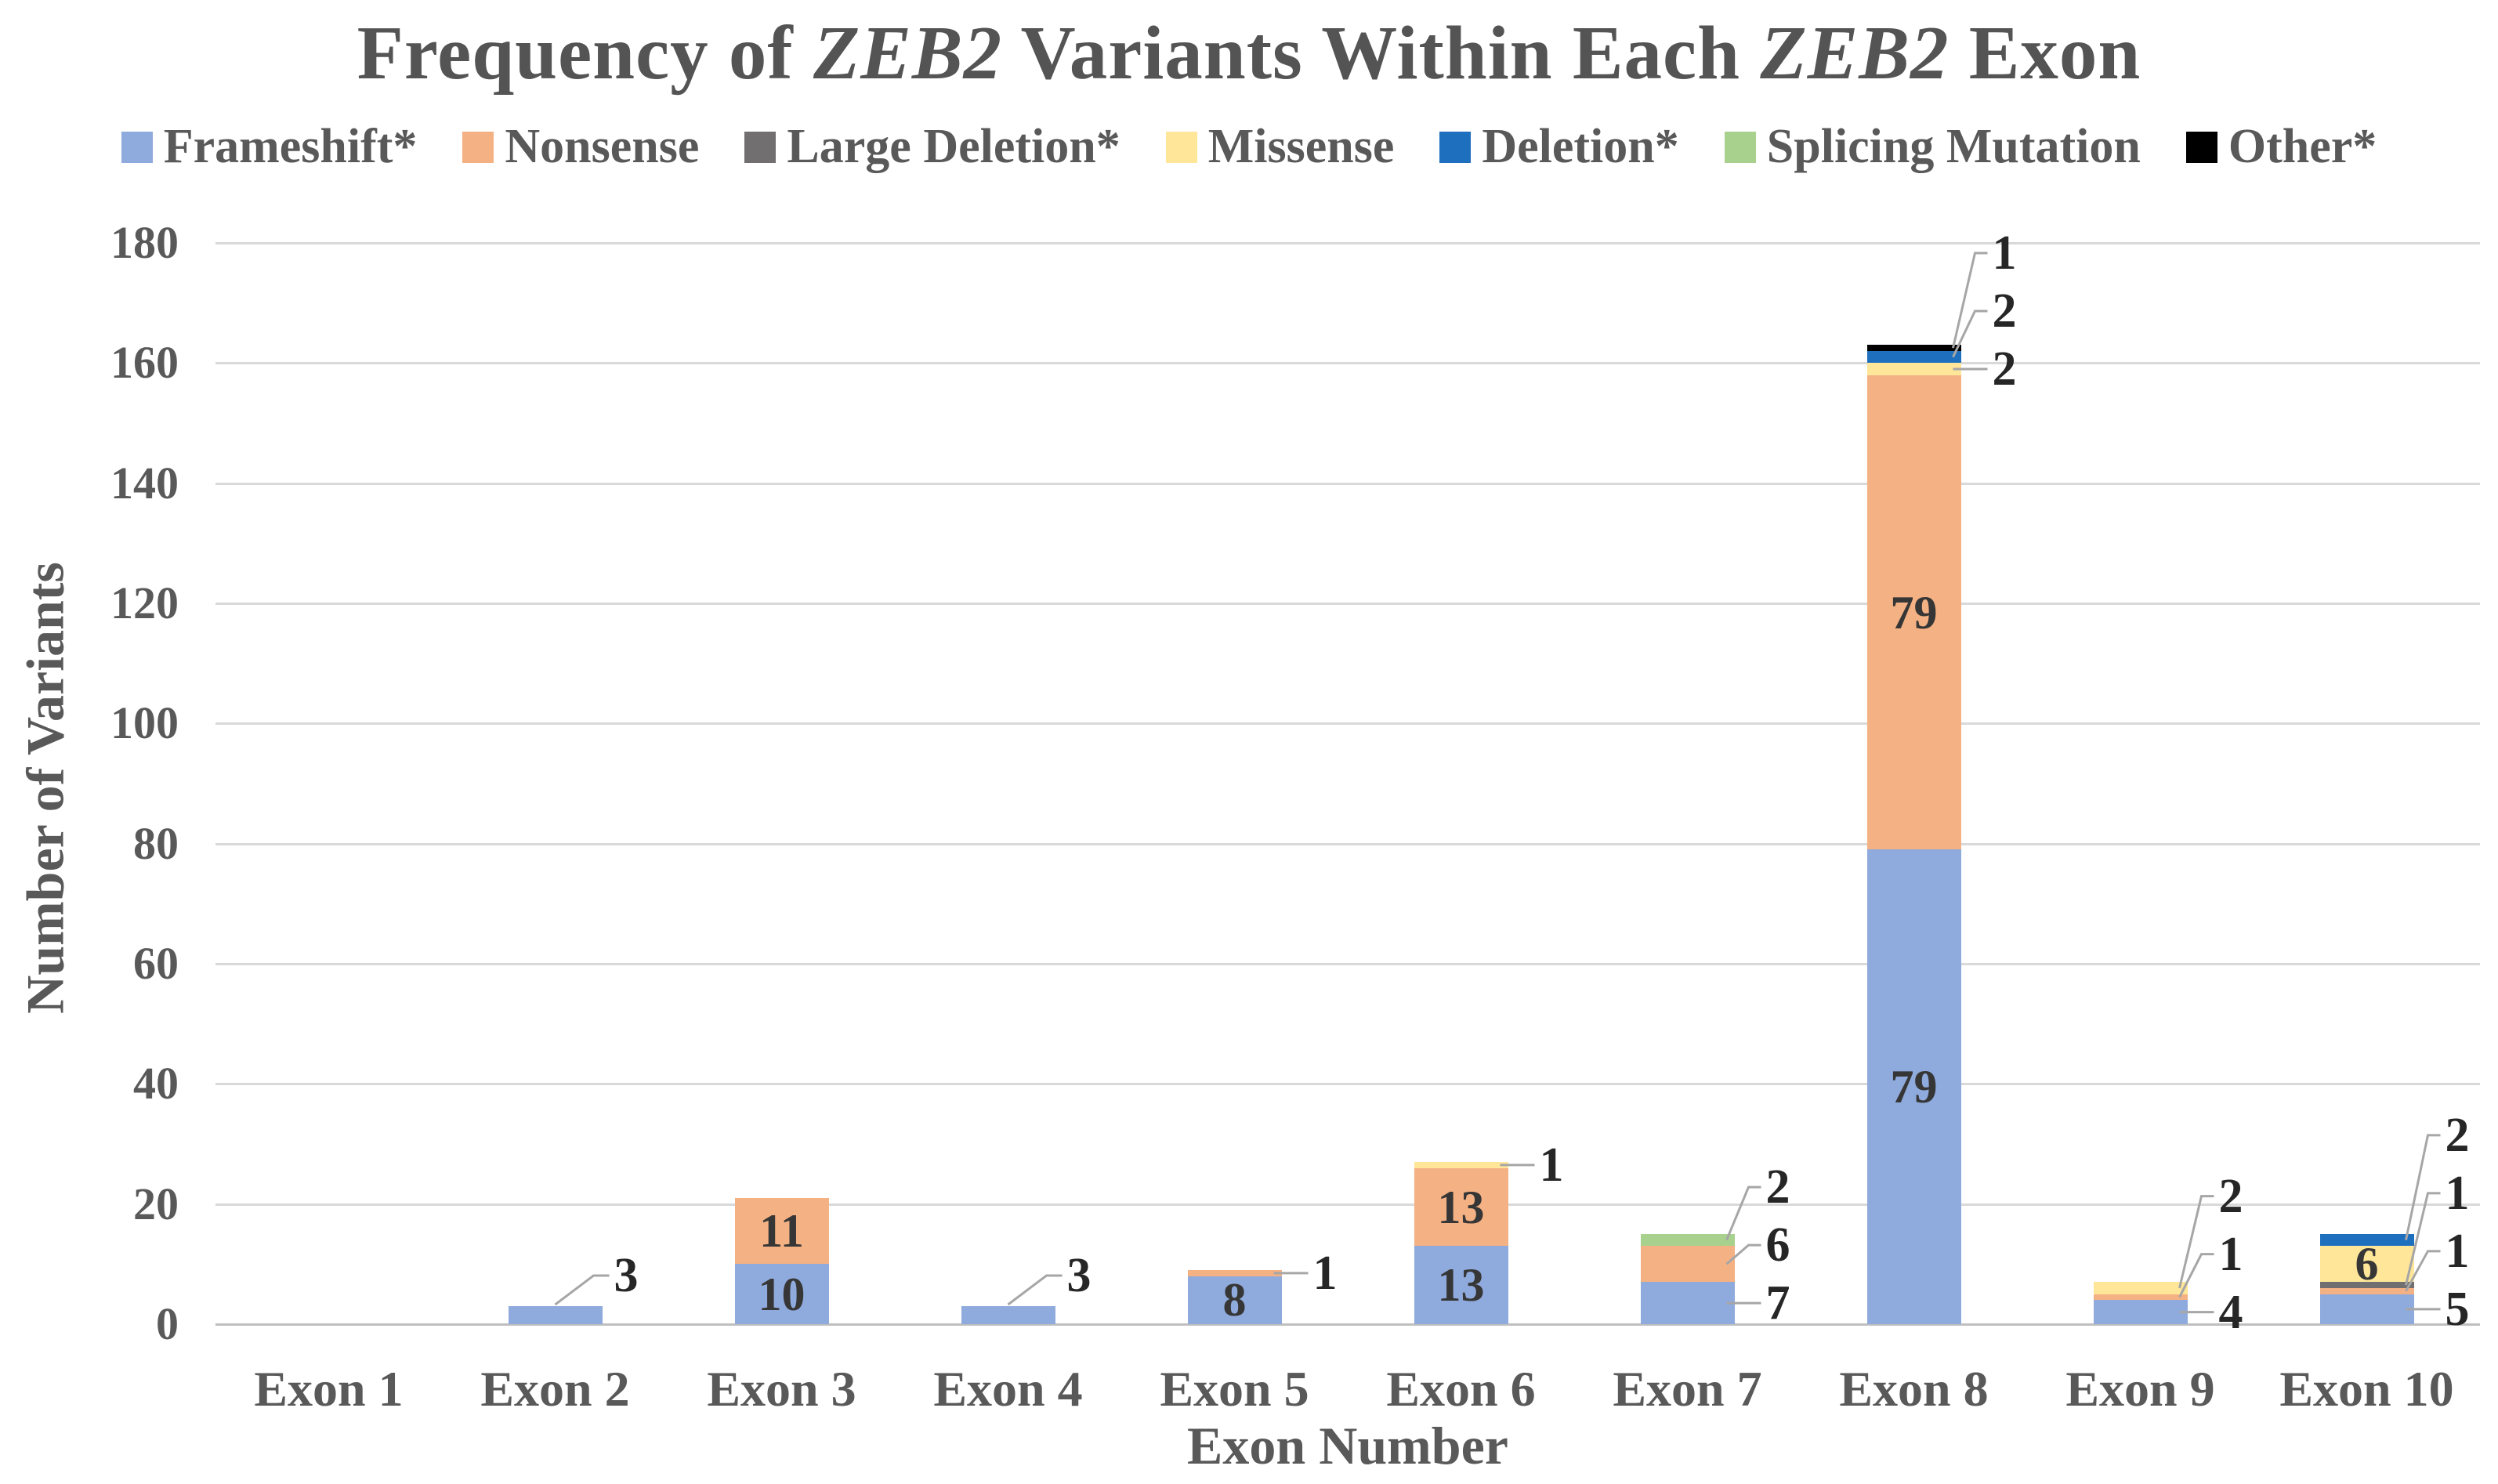  What do you see at coordinates (1778, 1303) in the screenshot?
I see `callout-label: 7` at bounding box center [1778, 1303].